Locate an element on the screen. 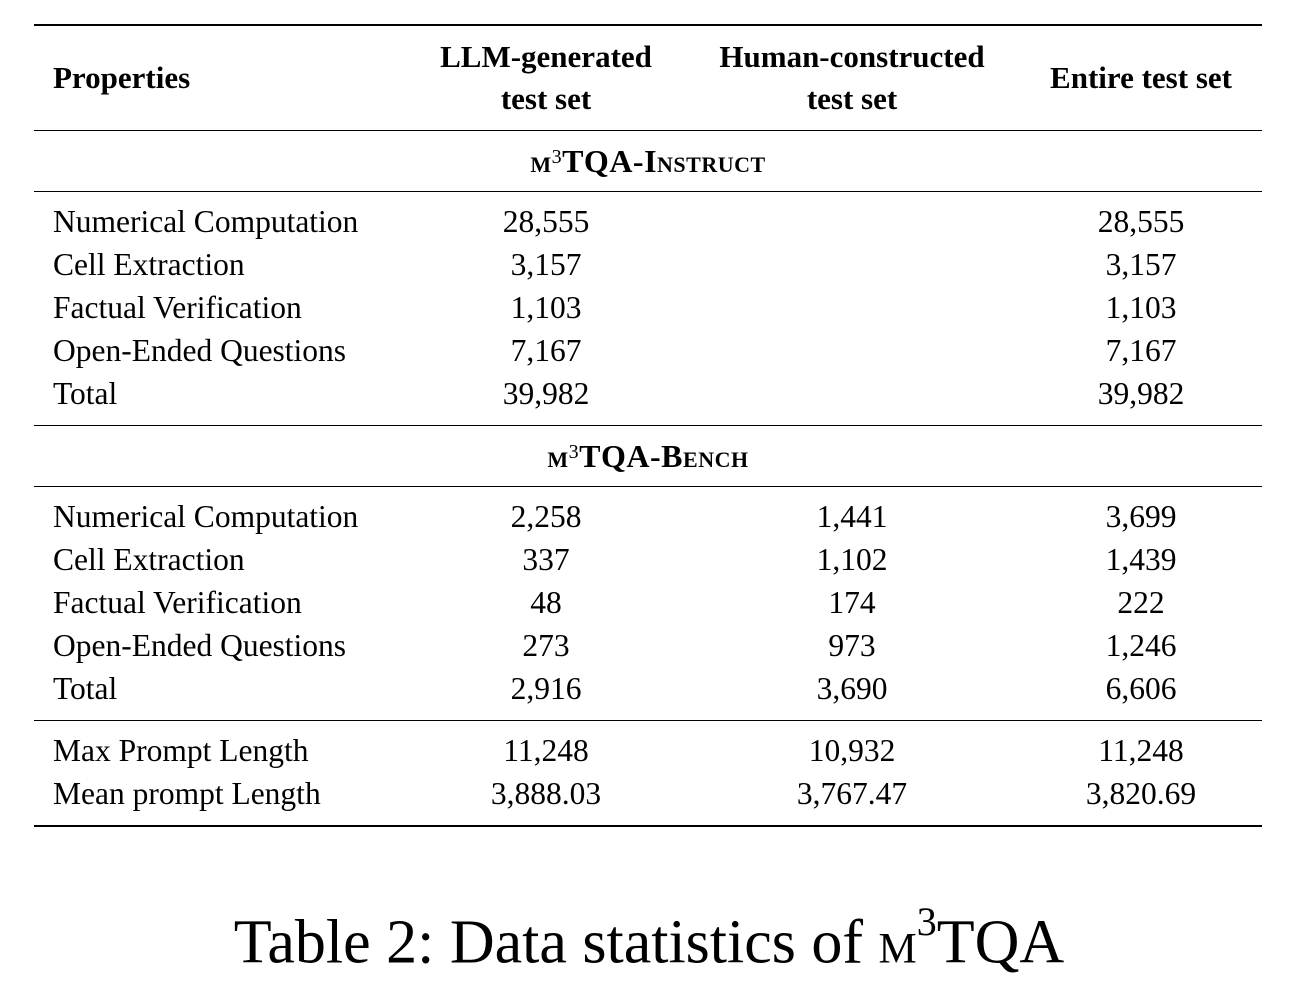  entire-value: 3,699 is located at coordinates (1141, 516).